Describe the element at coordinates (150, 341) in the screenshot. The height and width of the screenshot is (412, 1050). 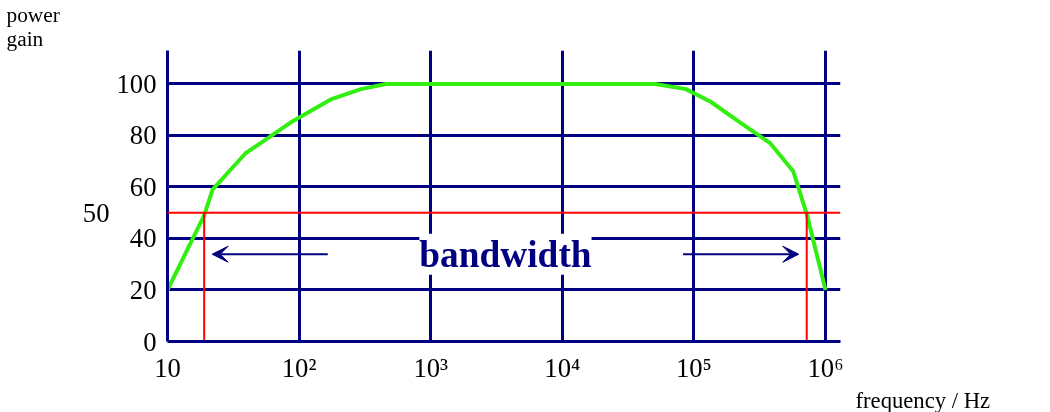
I see `y-tick-label: 0` at that location.